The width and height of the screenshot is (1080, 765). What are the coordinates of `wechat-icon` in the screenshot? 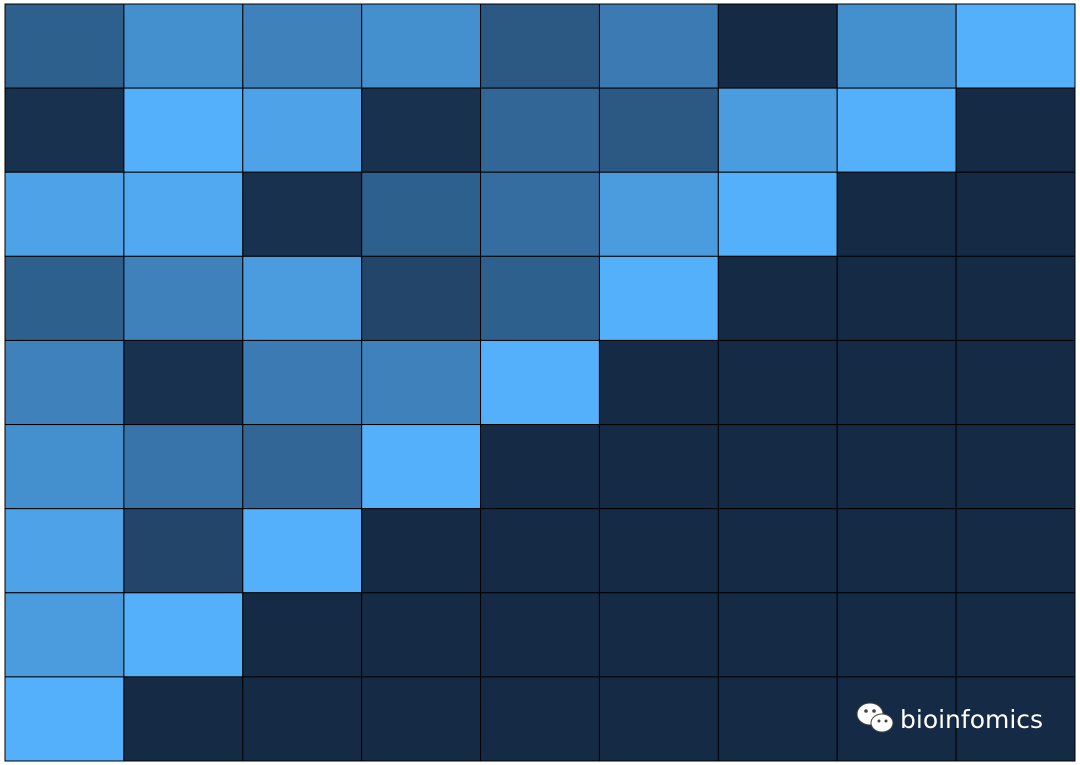 It's located at (875, 717).